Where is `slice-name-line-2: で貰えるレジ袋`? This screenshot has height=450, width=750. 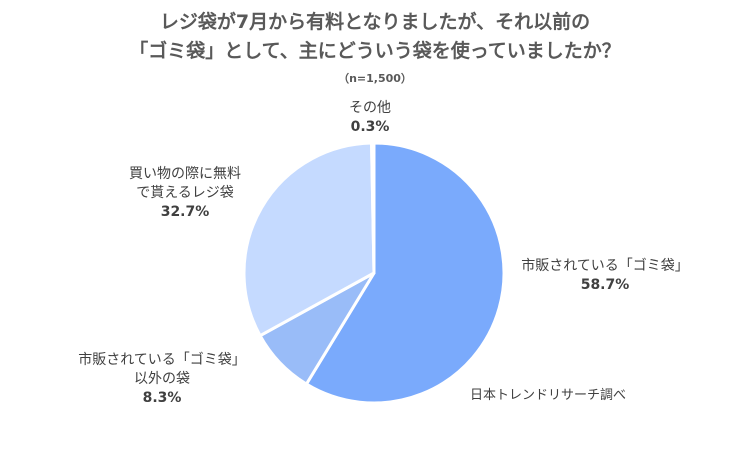
slice-name-line-2: で貰えるレジ袋 is located at coordinates (185, 193).